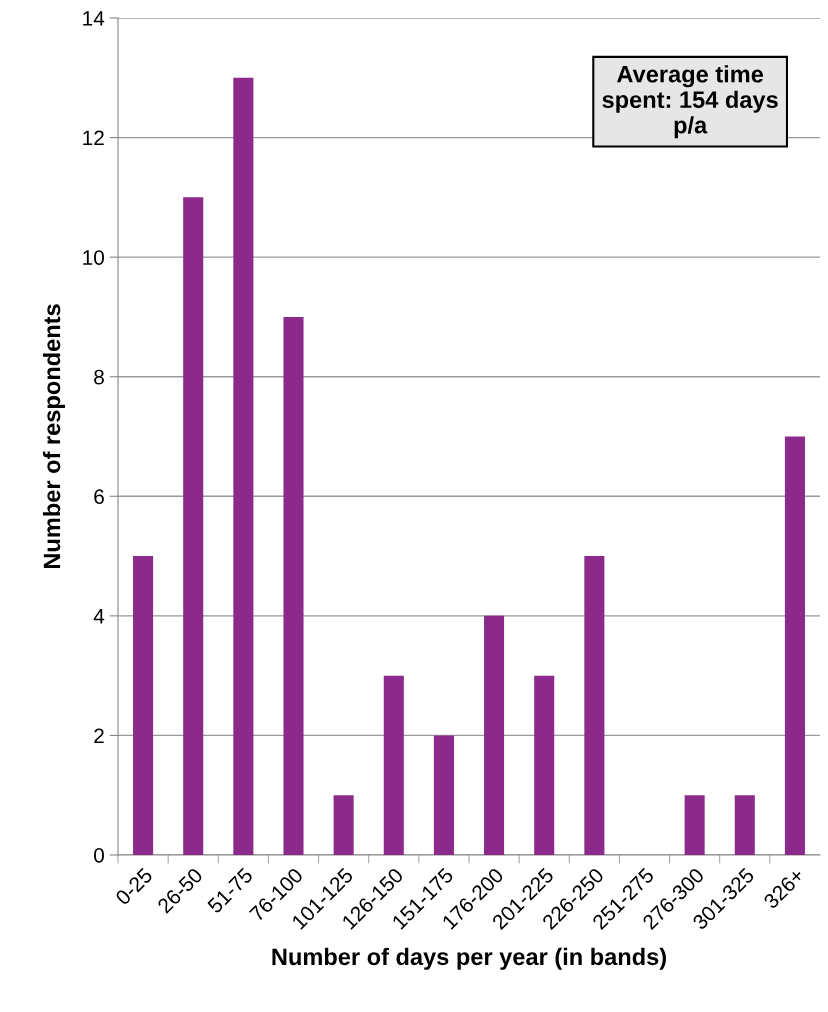 The width and height of the screenshot is (828, 1012). I want to click on y-tick-label: 8, so click(99, 377).